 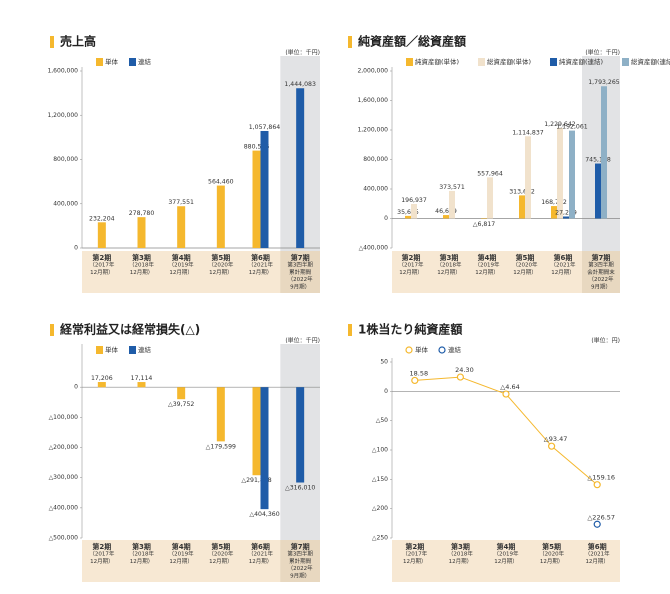 What do you see at coordinates (572, 127) in the screenshot?
I see `value-label: 1,192,061` at bounding box center [572, 127].